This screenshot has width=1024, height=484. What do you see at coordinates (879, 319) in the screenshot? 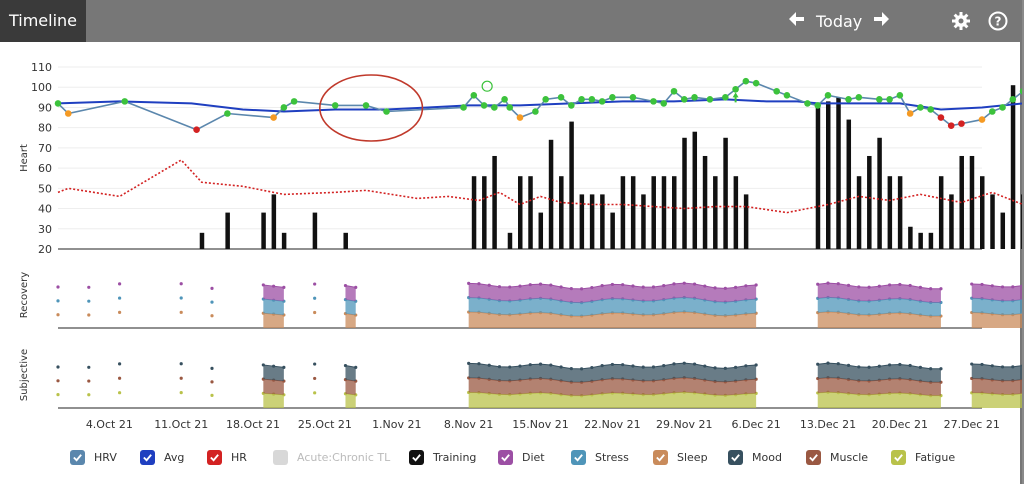
I see `sleep-area` at bounding box center [879, 319].